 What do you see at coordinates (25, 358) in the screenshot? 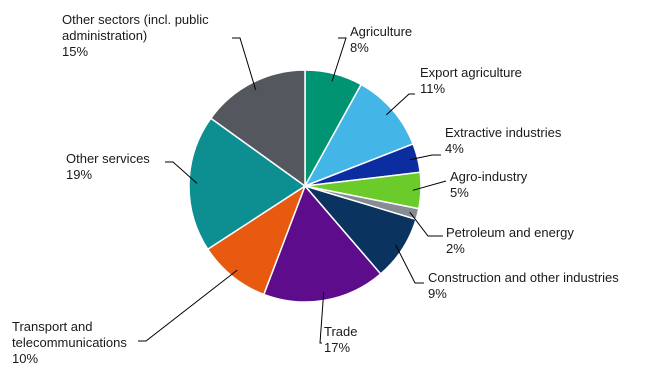
I see `slice-value-label: 10%` at bounding box center [25, 358].